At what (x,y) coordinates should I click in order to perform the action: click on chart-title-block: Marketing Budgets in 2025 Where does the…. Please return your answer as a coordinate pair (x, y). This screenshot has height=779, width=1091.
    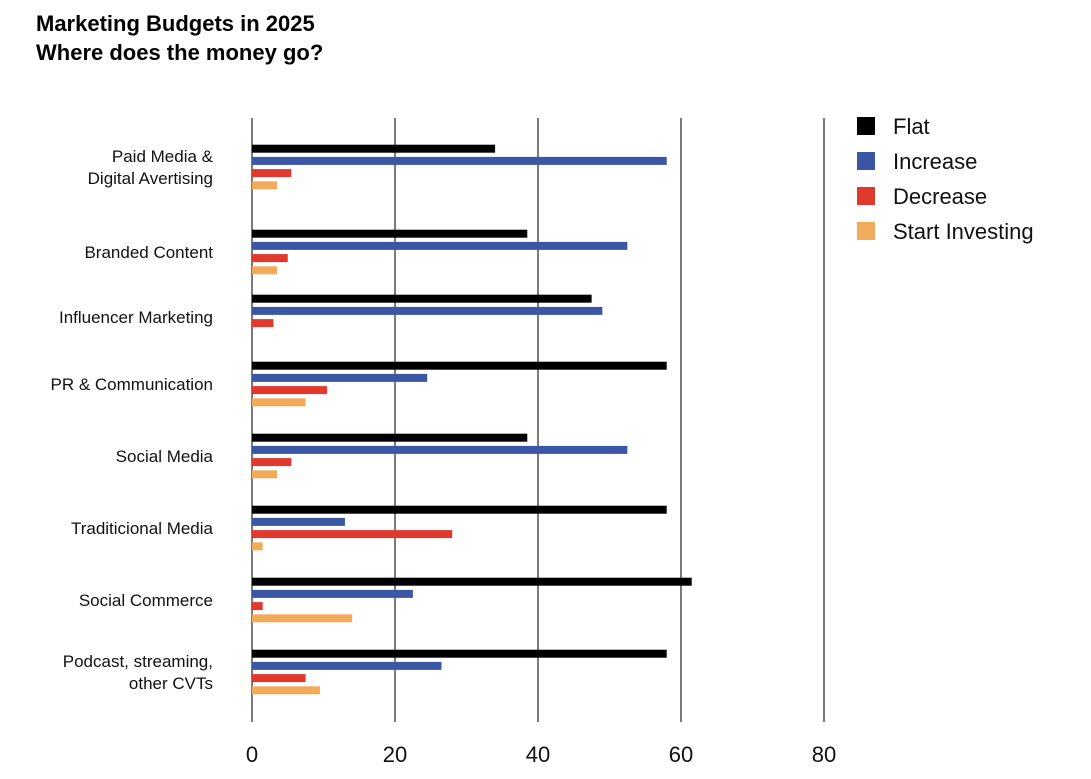
    Looking at the image, I should click on (179, 38).